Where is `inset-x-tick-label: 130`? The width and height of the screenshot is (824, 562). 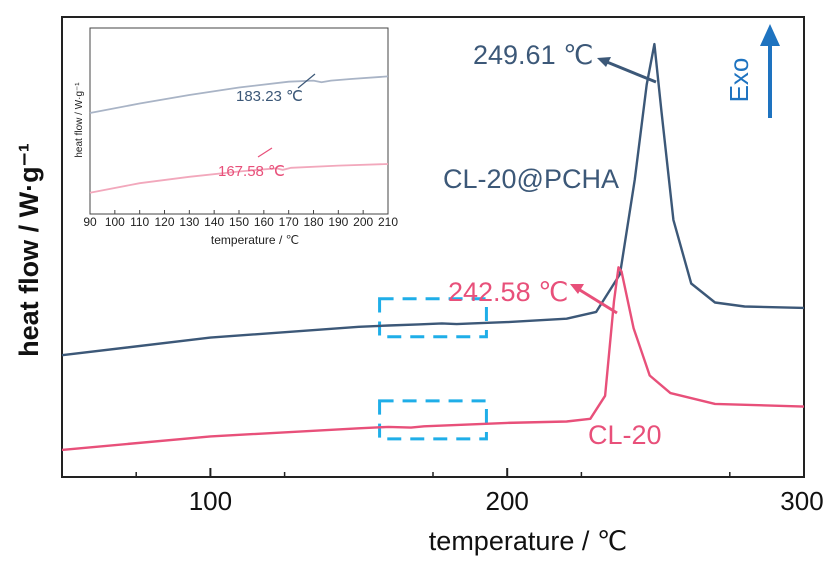
inset-x-tick-label: 130 is located at coordinates (189, 222).